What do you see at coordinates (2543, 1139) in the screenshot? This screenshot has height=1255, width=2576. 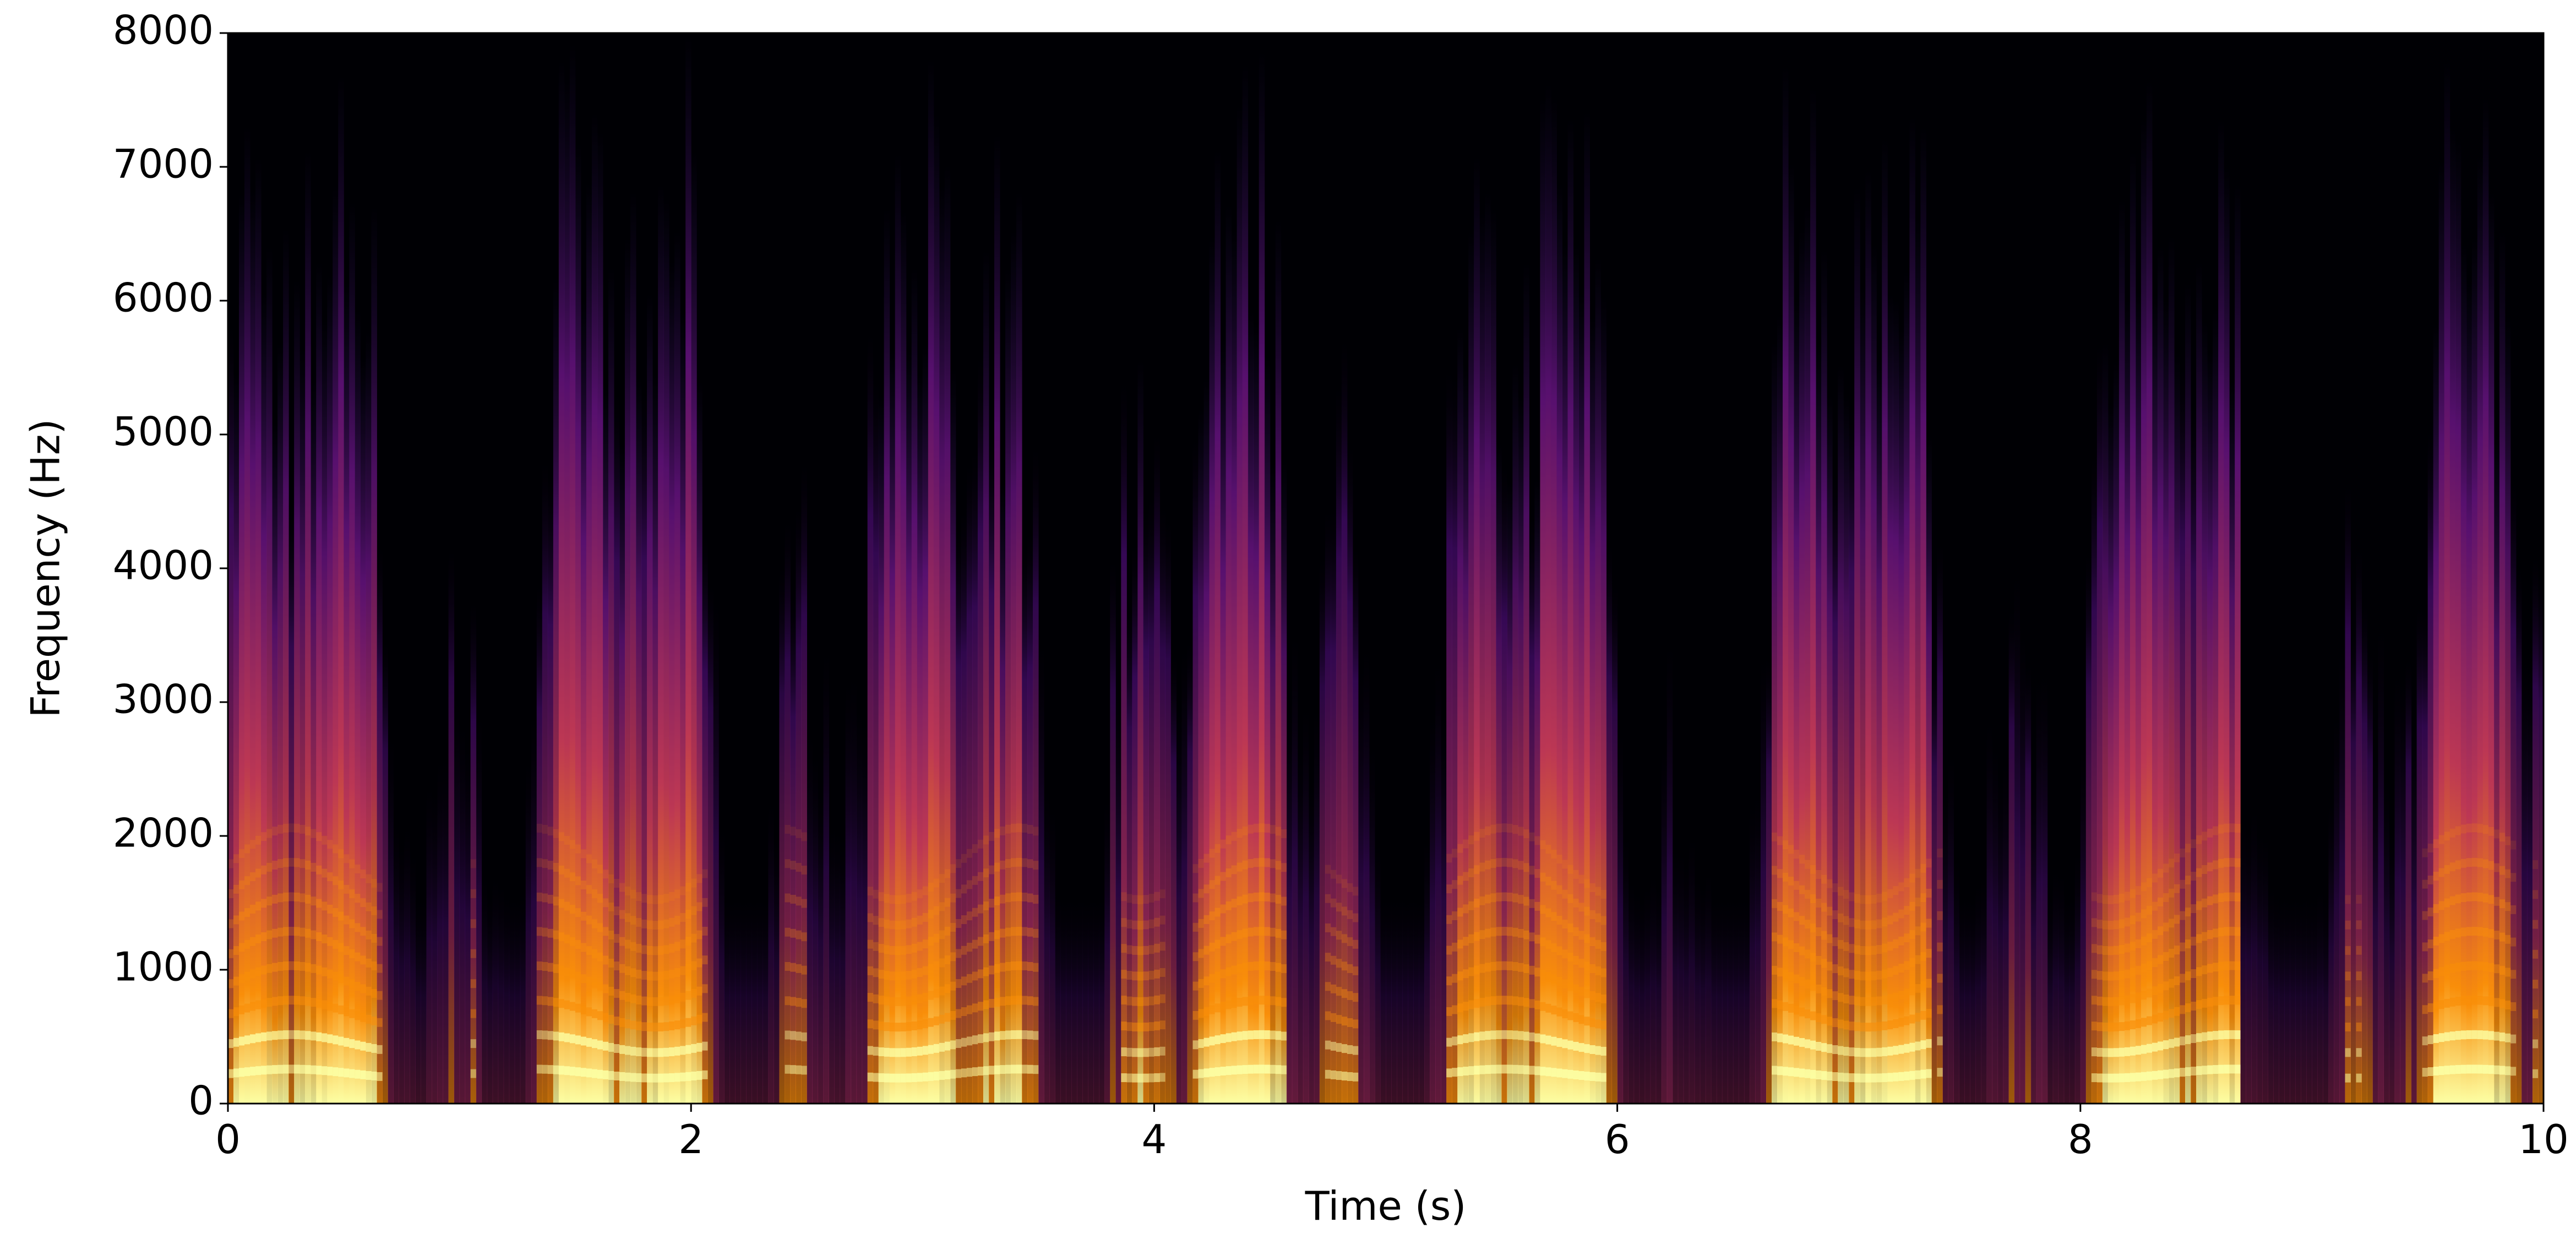 I see `x-tick-label: 10` at bounding box center [2543, 1139].